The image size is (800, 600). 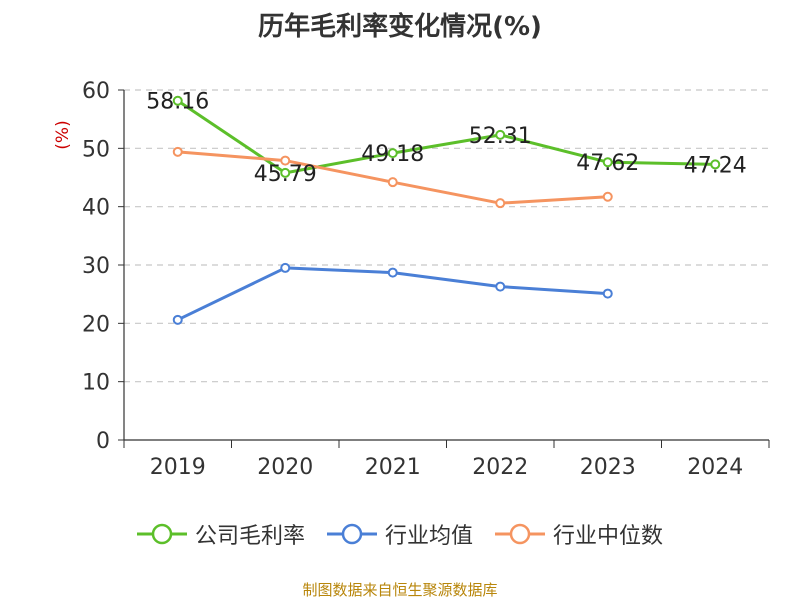 I want to click on y-tick-label: 50, so click(x=96, y=149).